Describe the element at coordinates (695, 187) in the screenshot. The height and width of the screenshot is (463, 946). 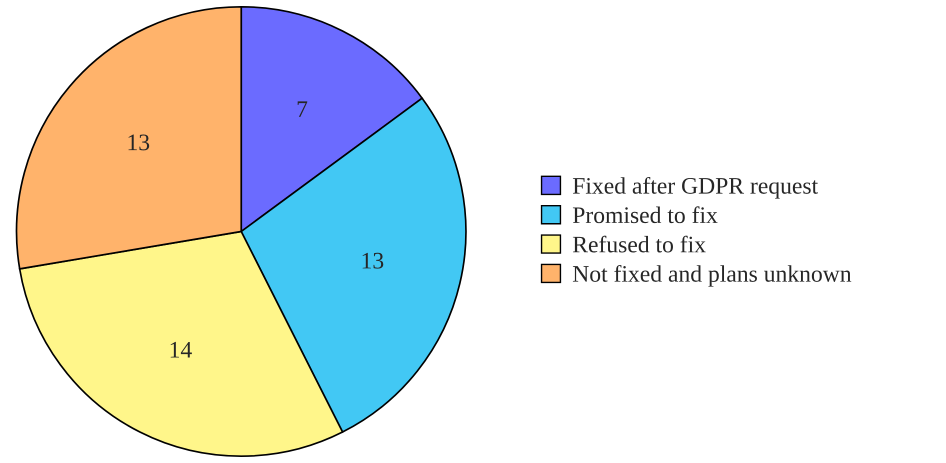
I see `legend-label: Fixed after GDPR request` at that location.